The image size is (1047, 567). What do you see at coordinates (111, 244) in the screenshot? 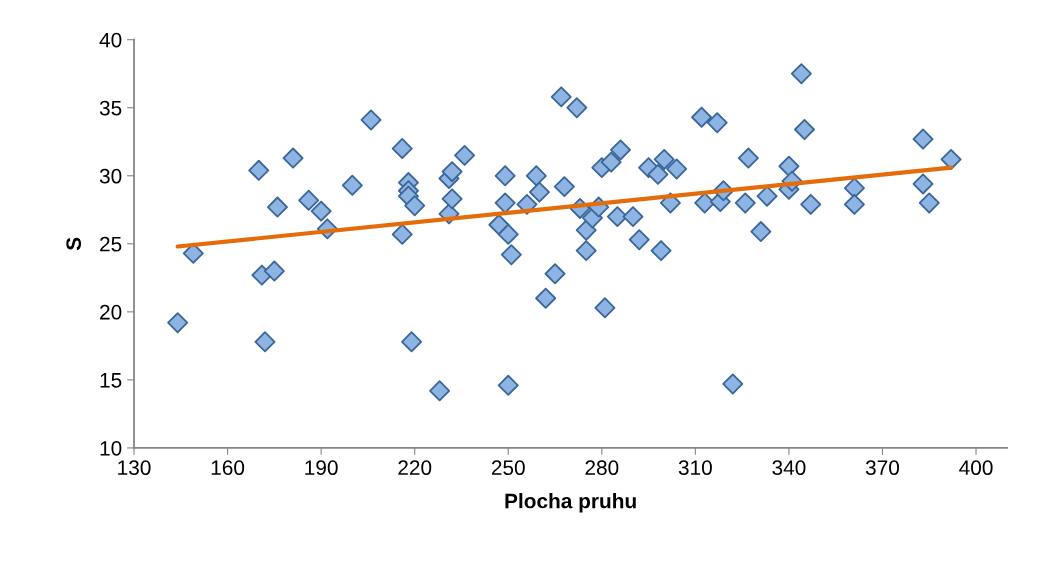
I see `y-tick-label: 25` at bounding box center [111, 244].